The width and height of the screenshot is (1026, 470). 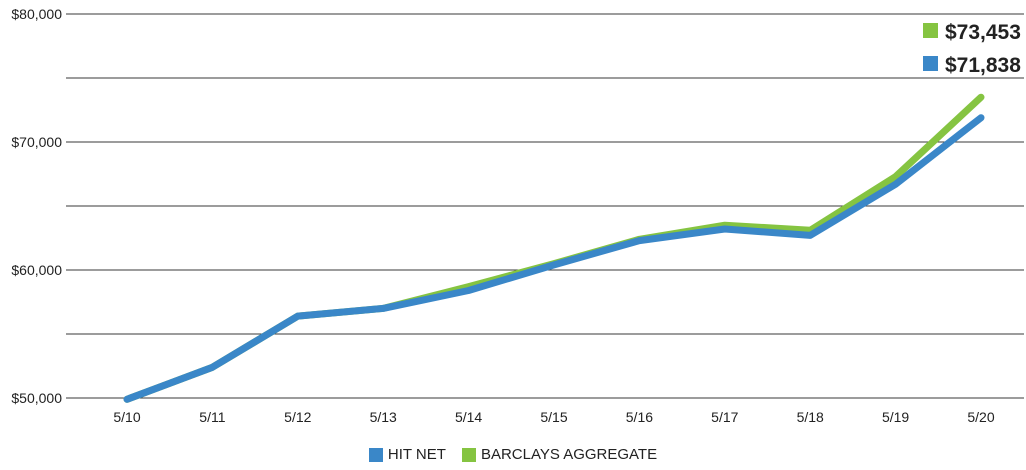 What do you see at coordinates (810, 417) in the screenshot?
I see `x-tick-label: 5/18` at bounding box center [810, 417].